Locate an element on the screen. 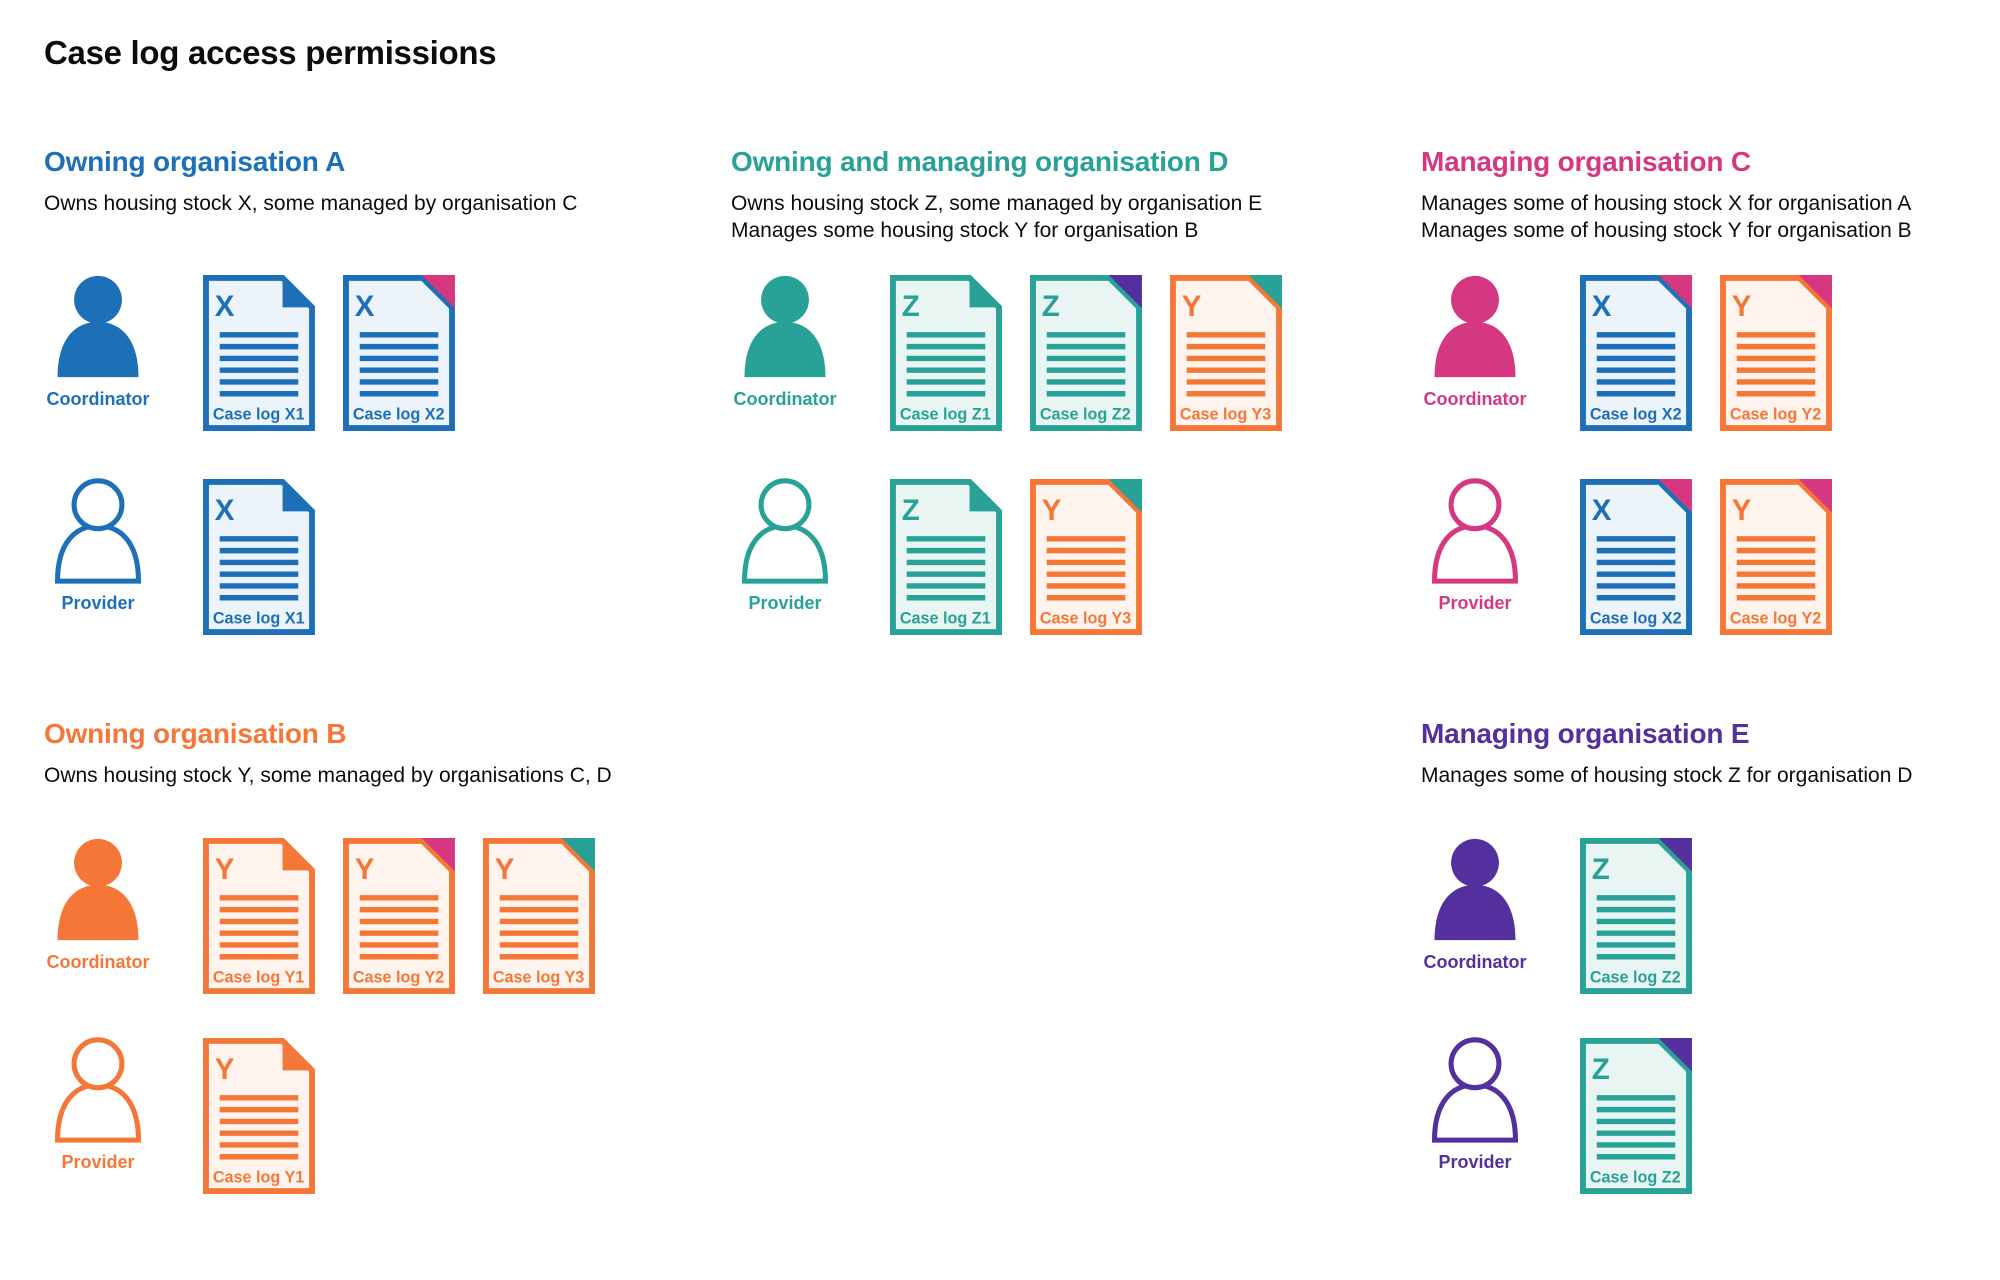  section-title: Managing organisation C is located at coordinates (1586, 161).